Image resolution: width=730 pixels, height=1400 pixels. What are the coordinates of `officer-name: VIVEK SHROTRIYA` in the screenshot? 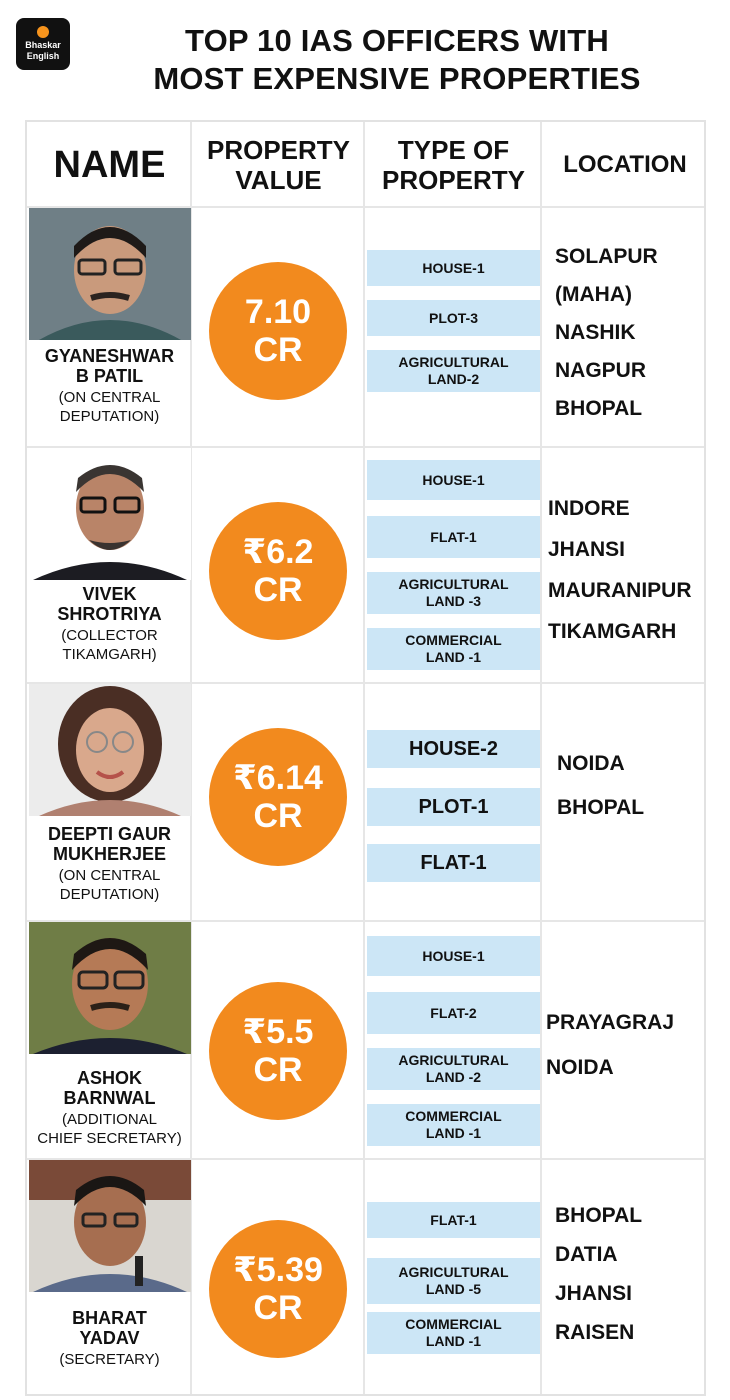 It's located at (109, 604).